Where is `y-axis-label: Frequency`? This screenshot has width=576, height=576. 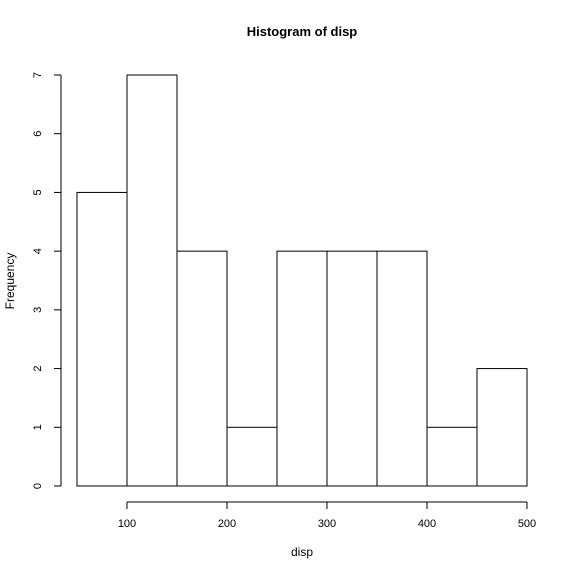
y-axis-label: Frequency is located at coordinates (10, 281).